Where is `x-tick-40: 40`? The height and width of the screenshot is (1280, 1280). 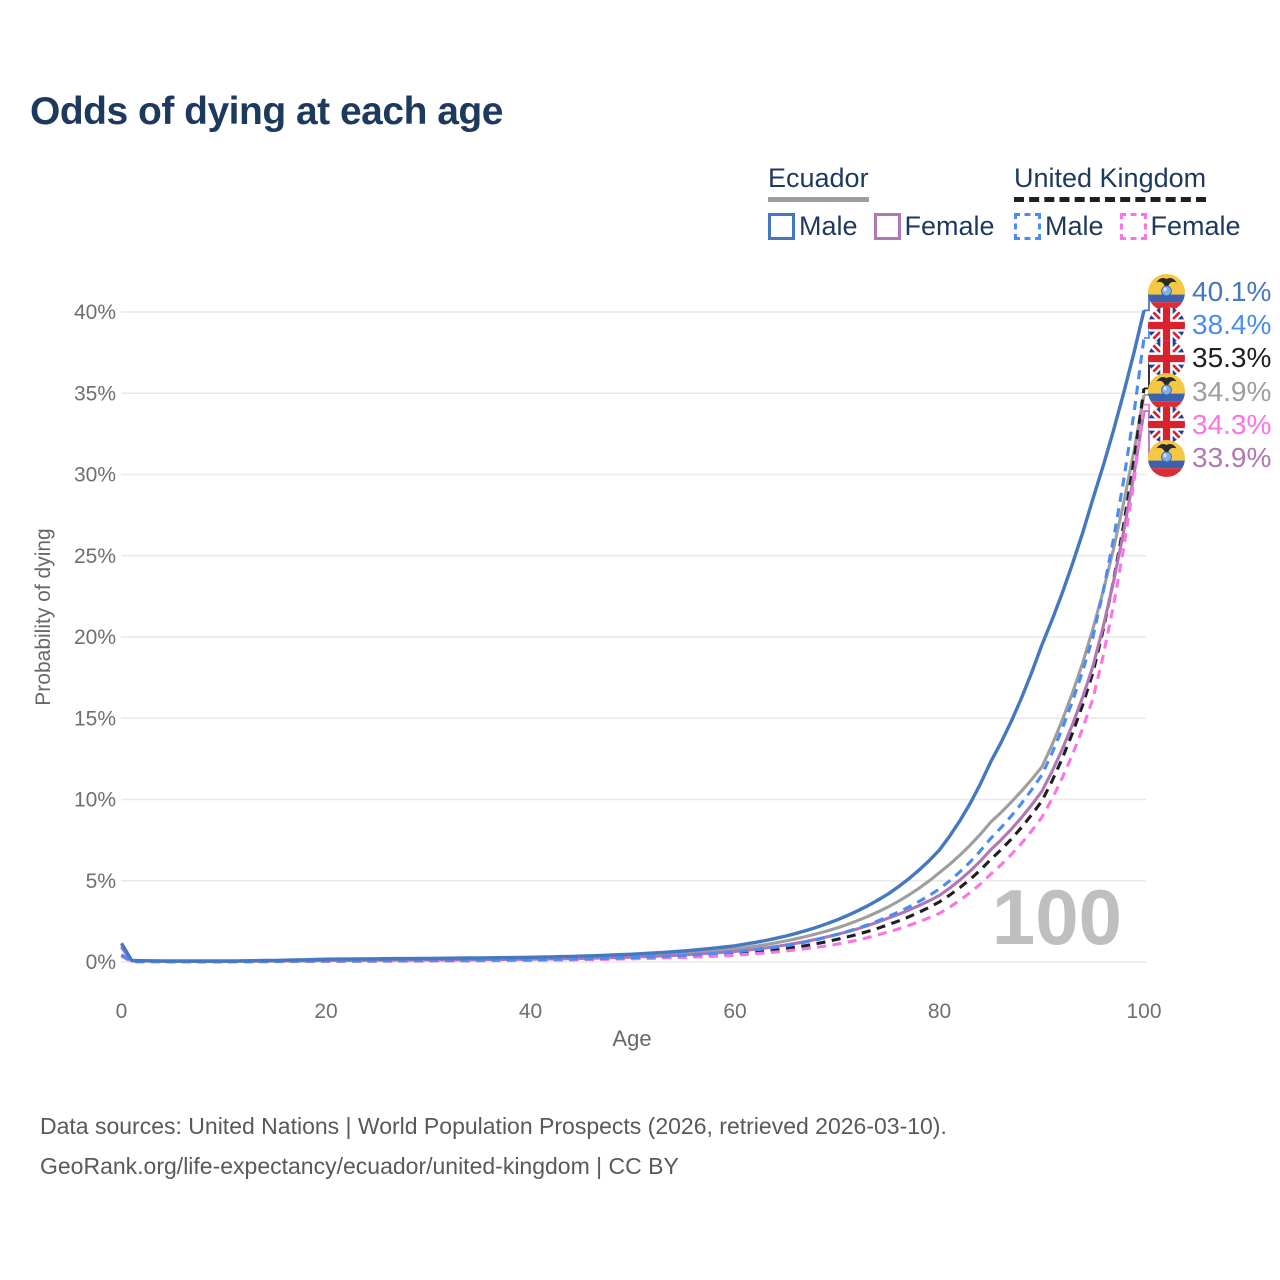 x-tick-40: 40 is located at coordinates (530, 1011).